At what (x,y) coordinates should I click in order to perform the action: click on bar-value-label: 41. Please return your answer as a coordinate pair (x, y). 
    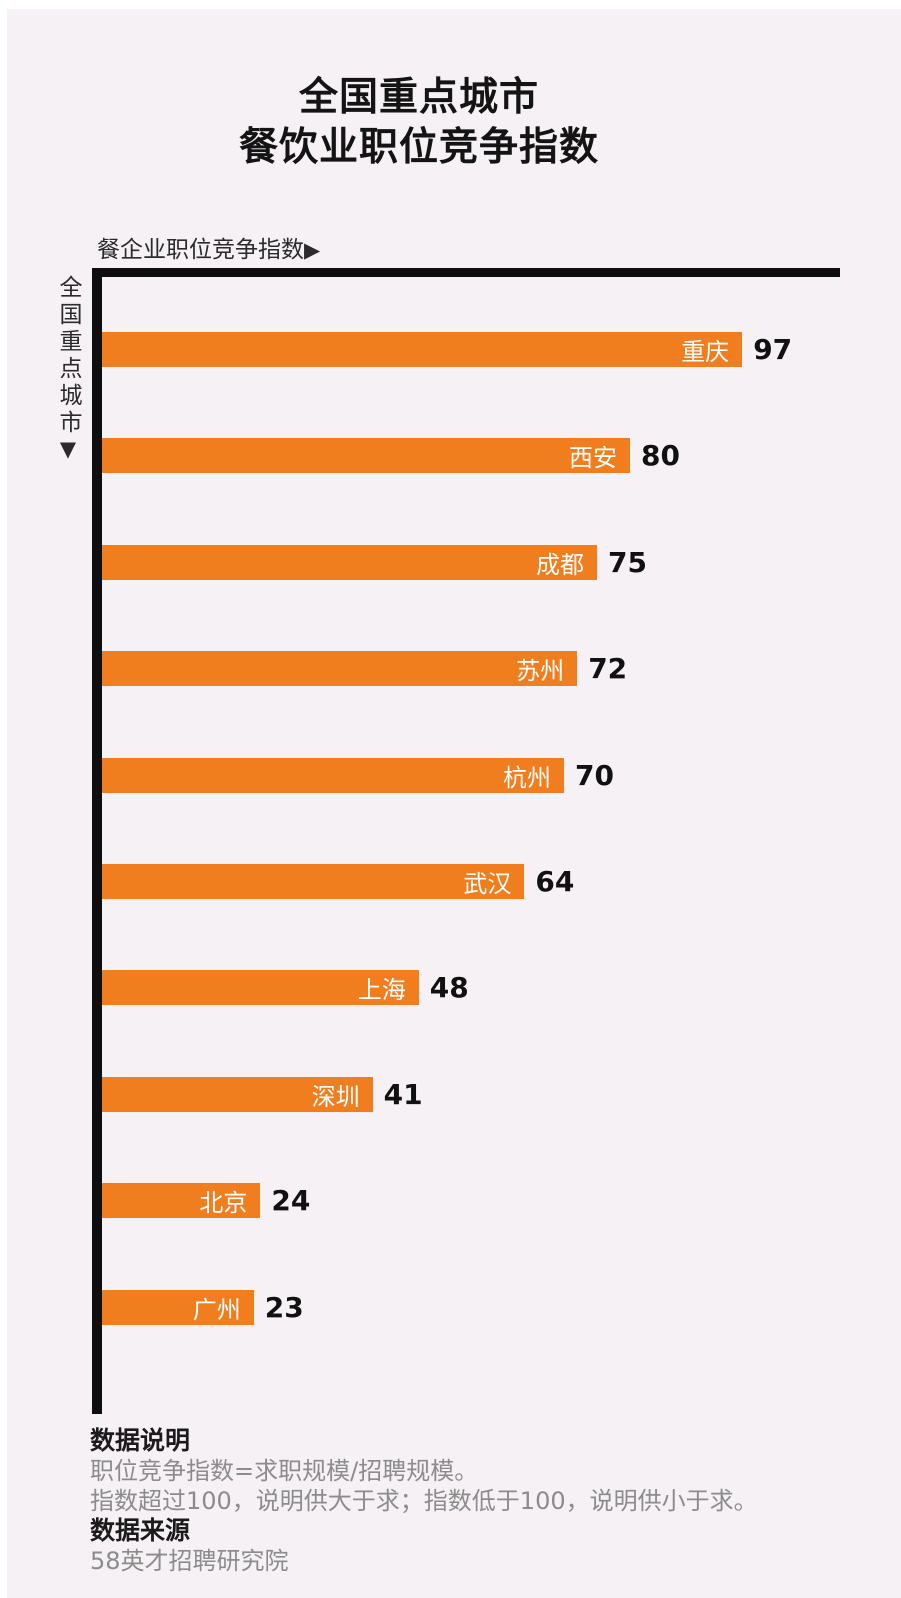
    Looking at the image, I should click on (403, 1094).